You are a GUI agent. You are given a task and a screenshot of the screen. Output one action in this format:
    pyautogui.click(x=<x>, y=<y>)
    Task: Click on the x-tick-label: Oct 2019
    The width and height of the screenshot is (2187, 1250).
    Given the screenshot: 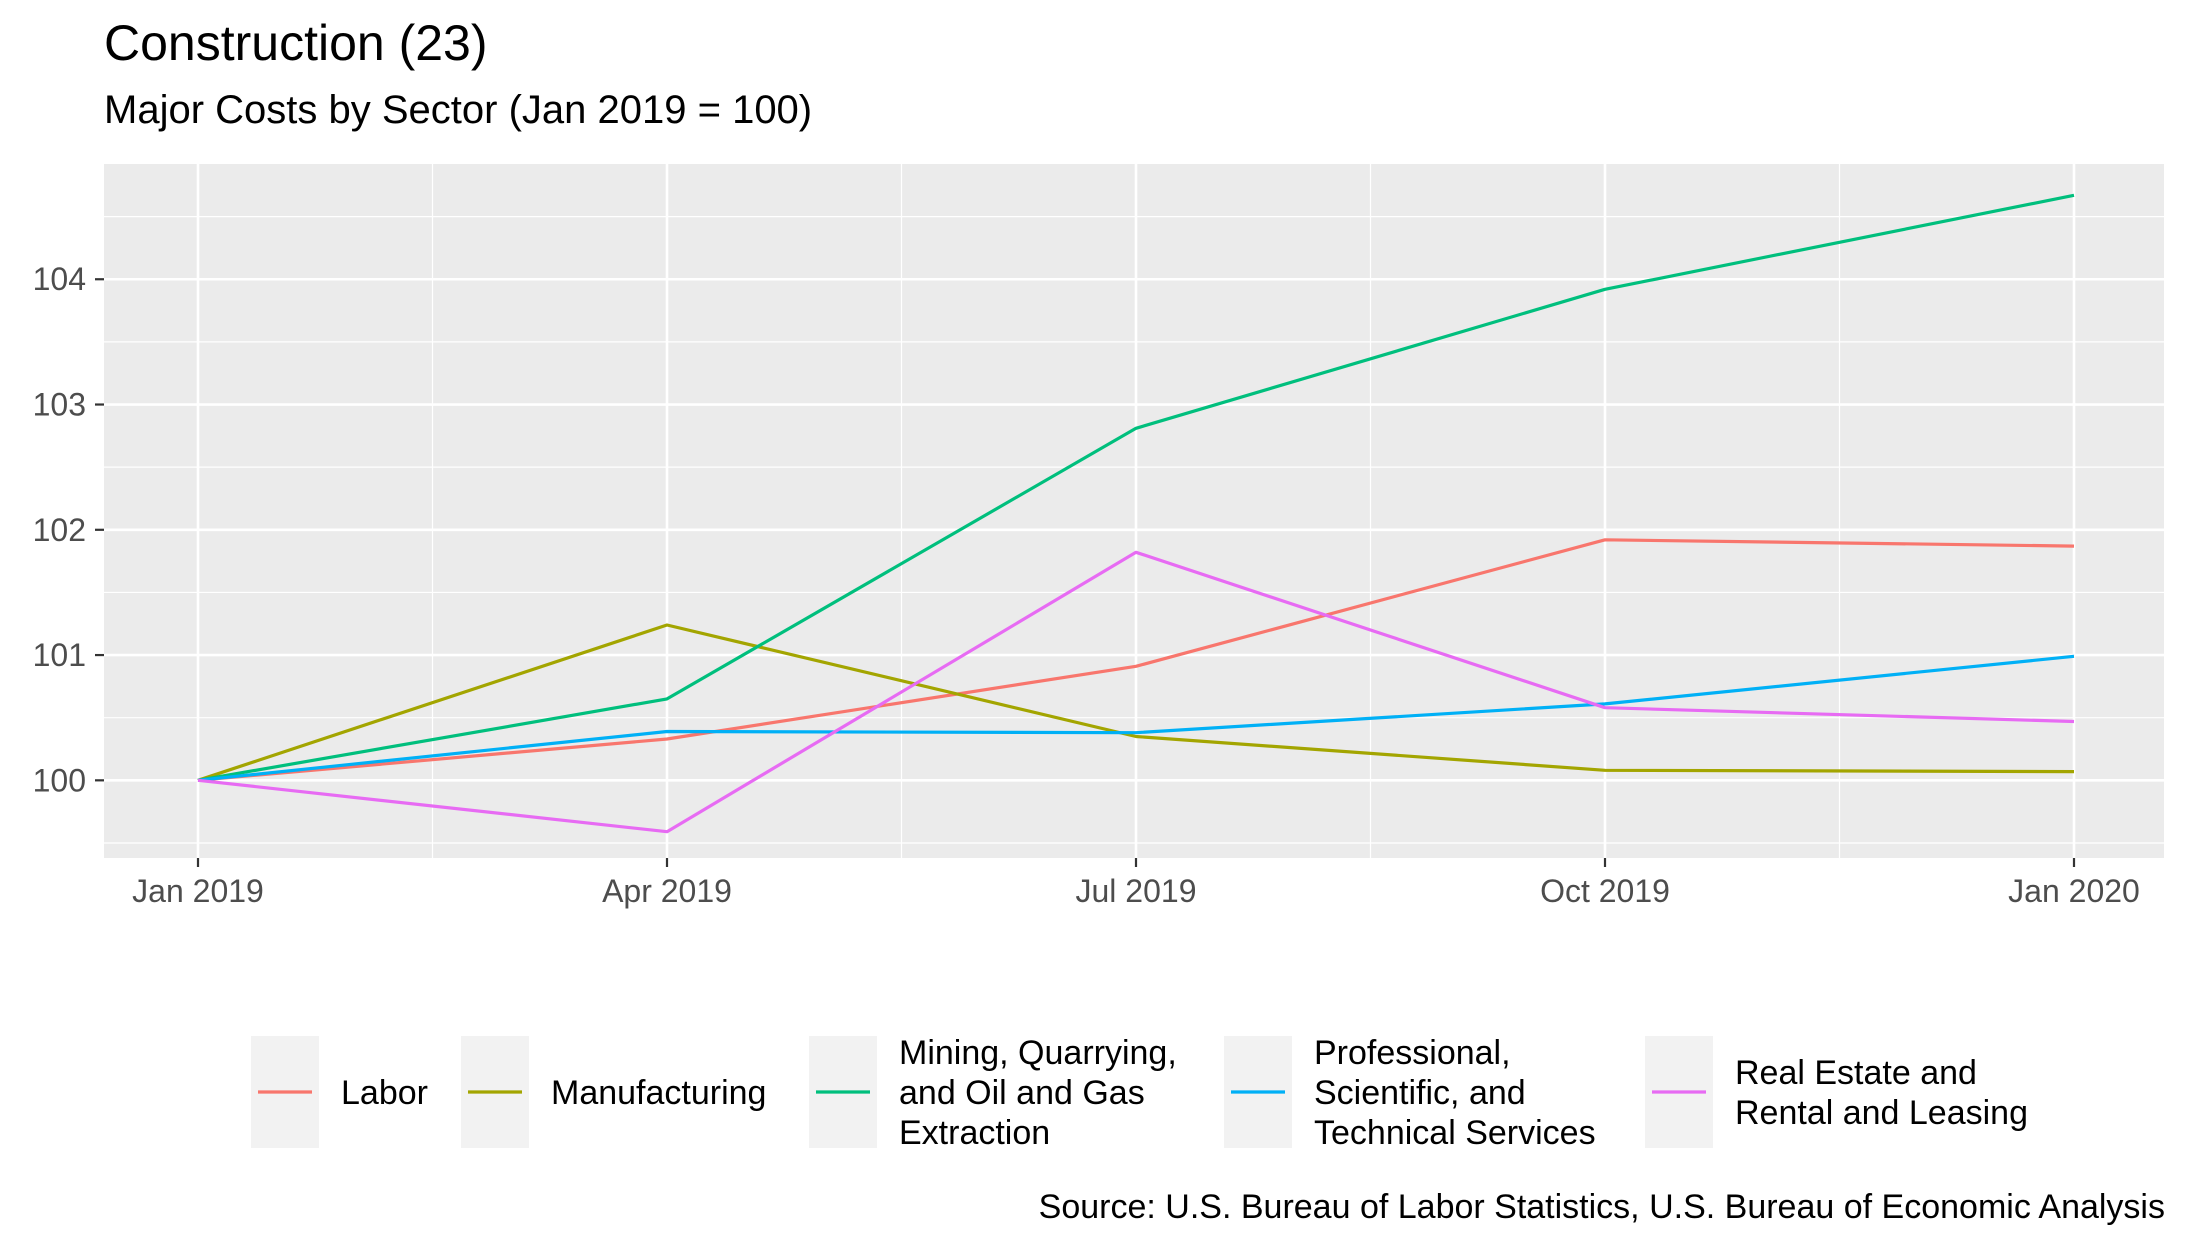 What is the action you would take?
    pyautogui.click(x=1605, y=891)
    